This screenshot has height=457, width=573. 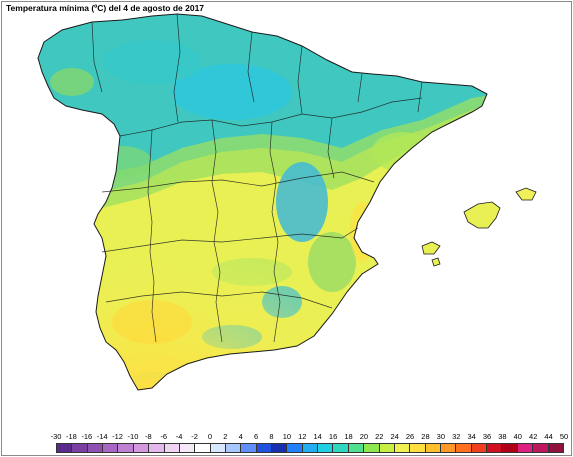 What do you see at coordinates (240, 436) in the screenshot?
I see `legend-label: 4` at bounding box center [240, 436].